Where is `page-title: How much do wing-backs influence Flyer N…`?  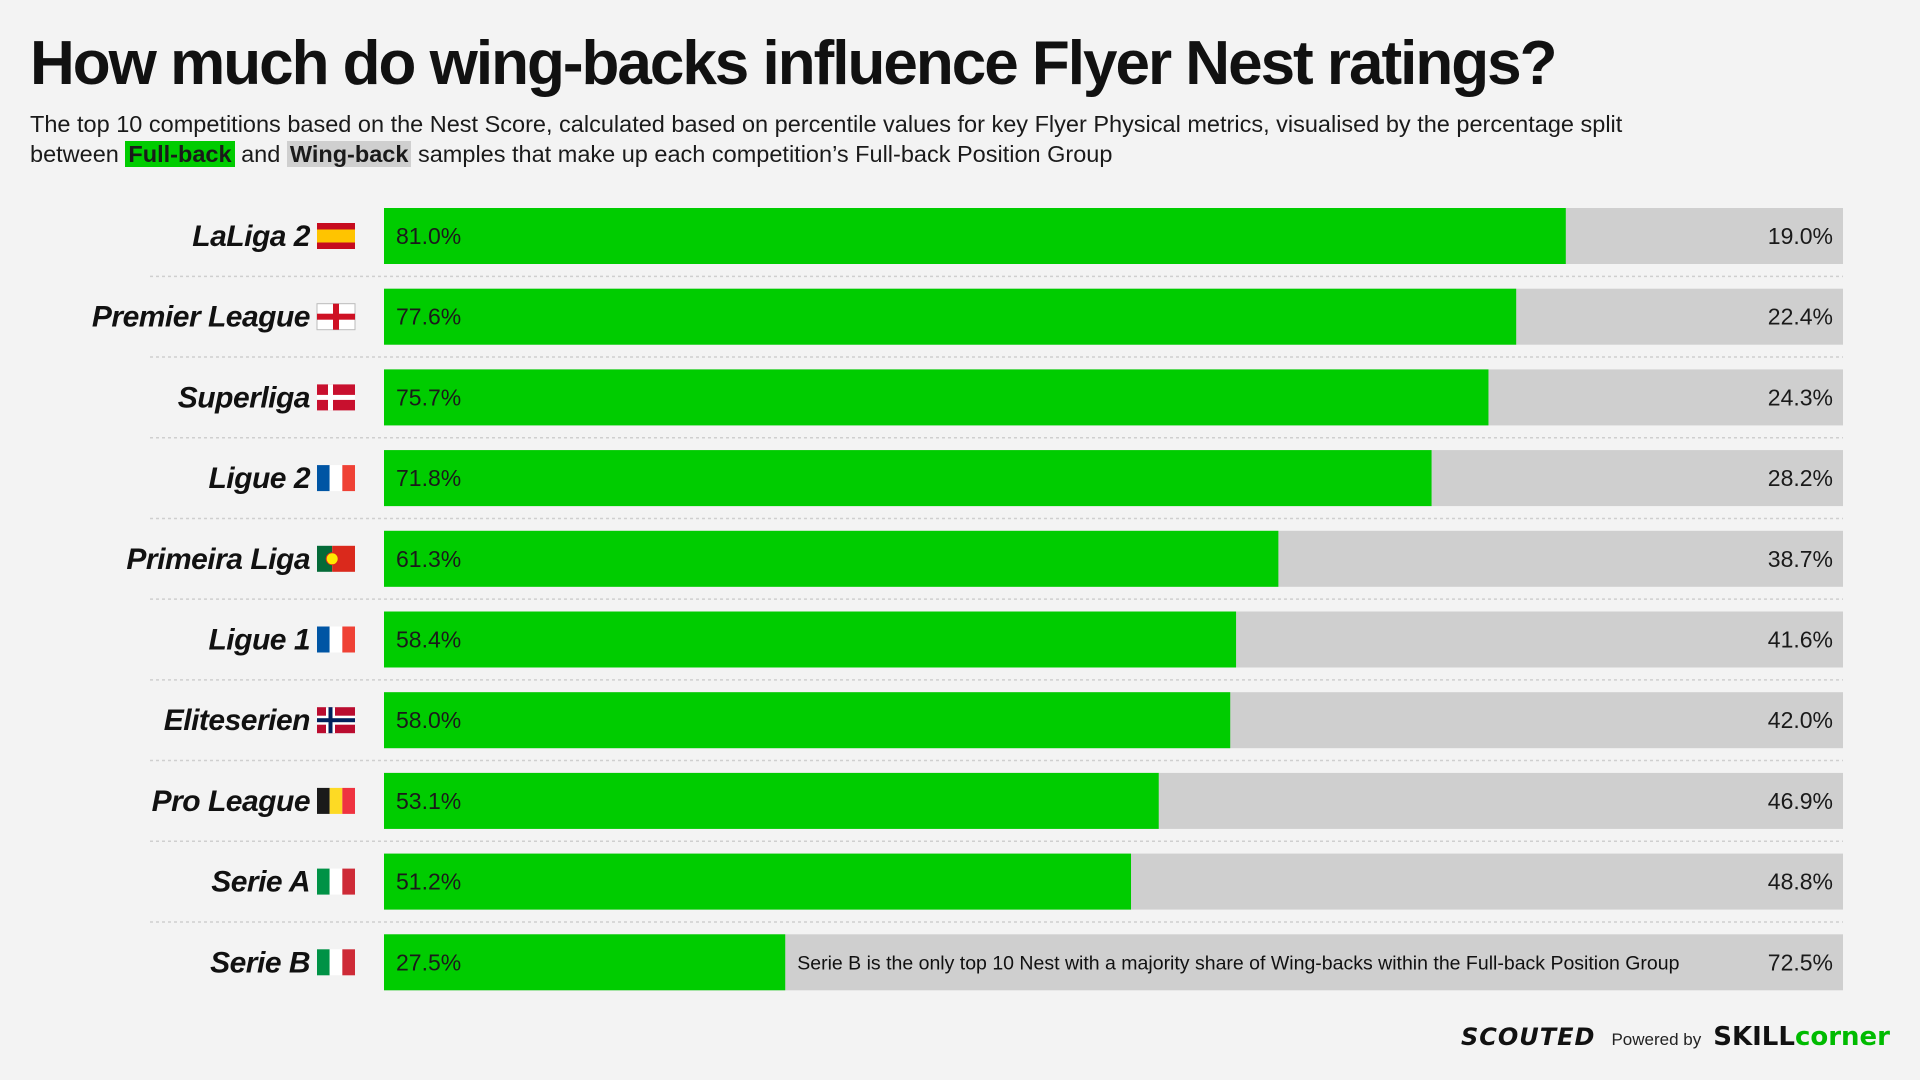 page-title: How much do wing-backs influence Flyer N… is located at coordinates (793, 63).